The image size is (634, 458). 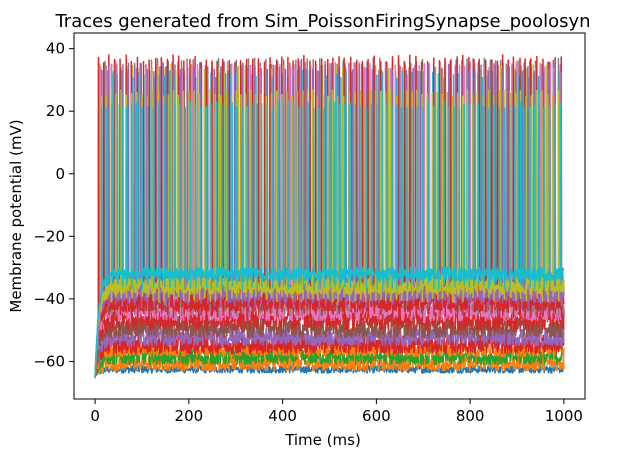 I want to click on y-tick-label: 0, so click(x=60, y=174).